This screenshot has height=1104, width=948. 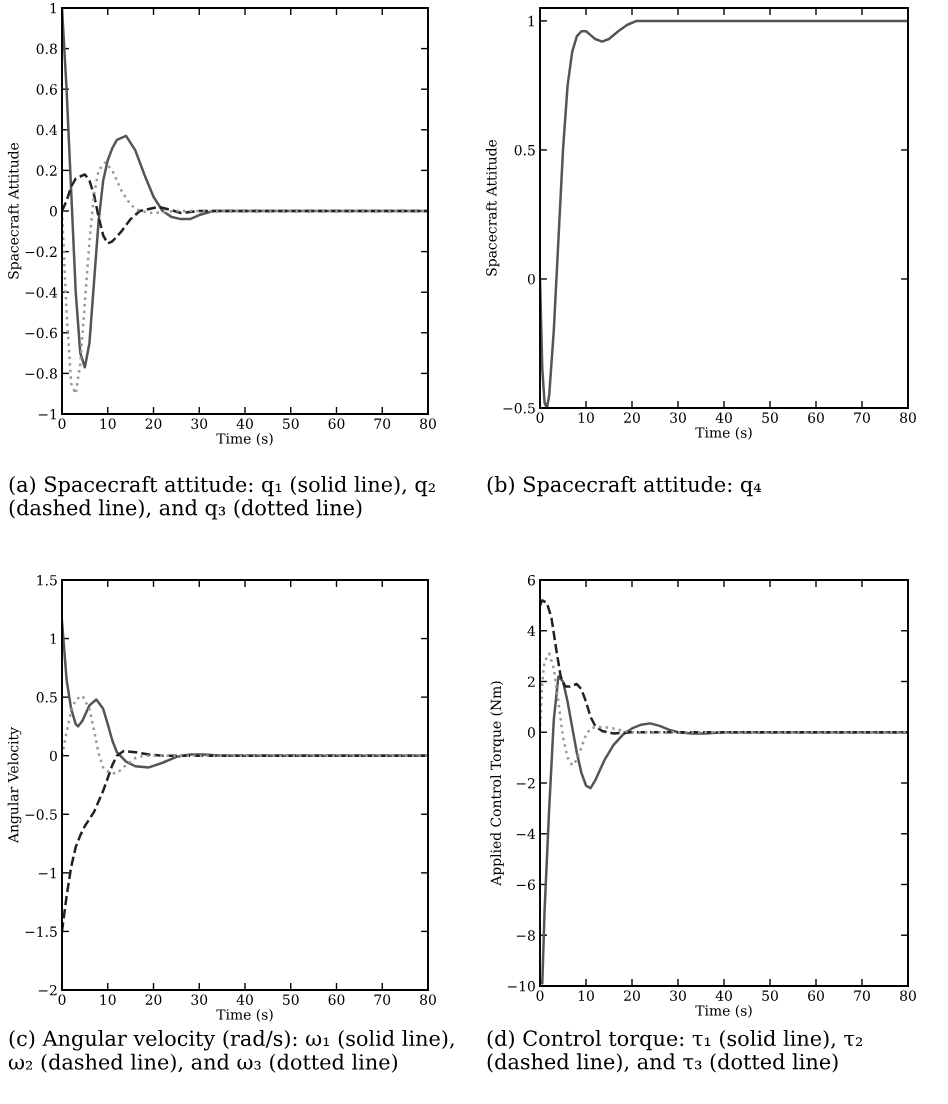 What do you see at coordinates (624, 486) in the screenshot?
I see `text: (b) Spacecraft attitude: q₄` at bounding box center [624, 486].